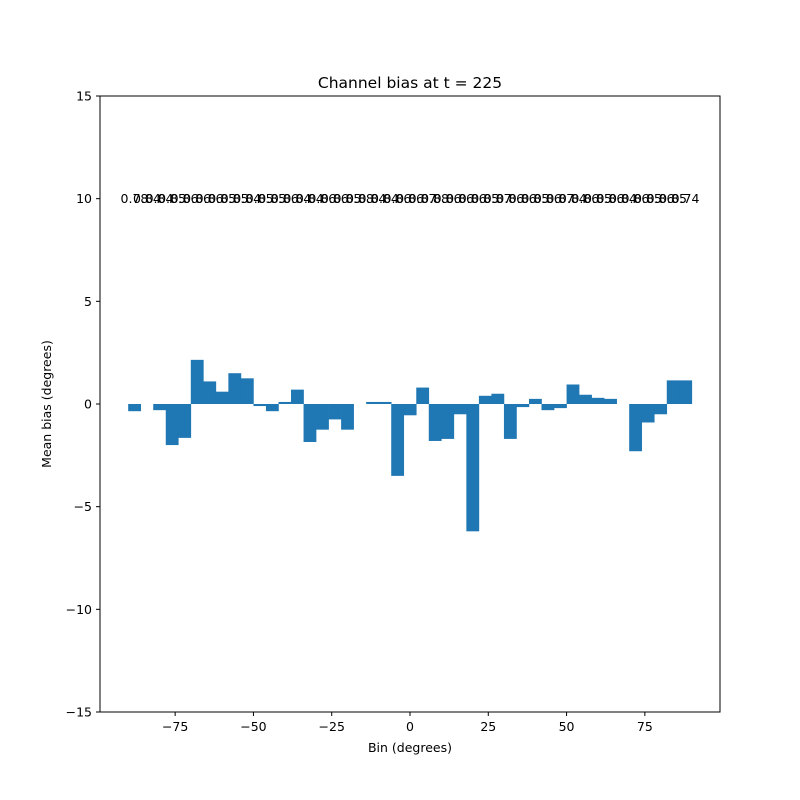 This screenshot has width=800, height=800. Describe the element at coordinates (79, 712) in the screenshot. I see `y-tick-label: −15` at that location.